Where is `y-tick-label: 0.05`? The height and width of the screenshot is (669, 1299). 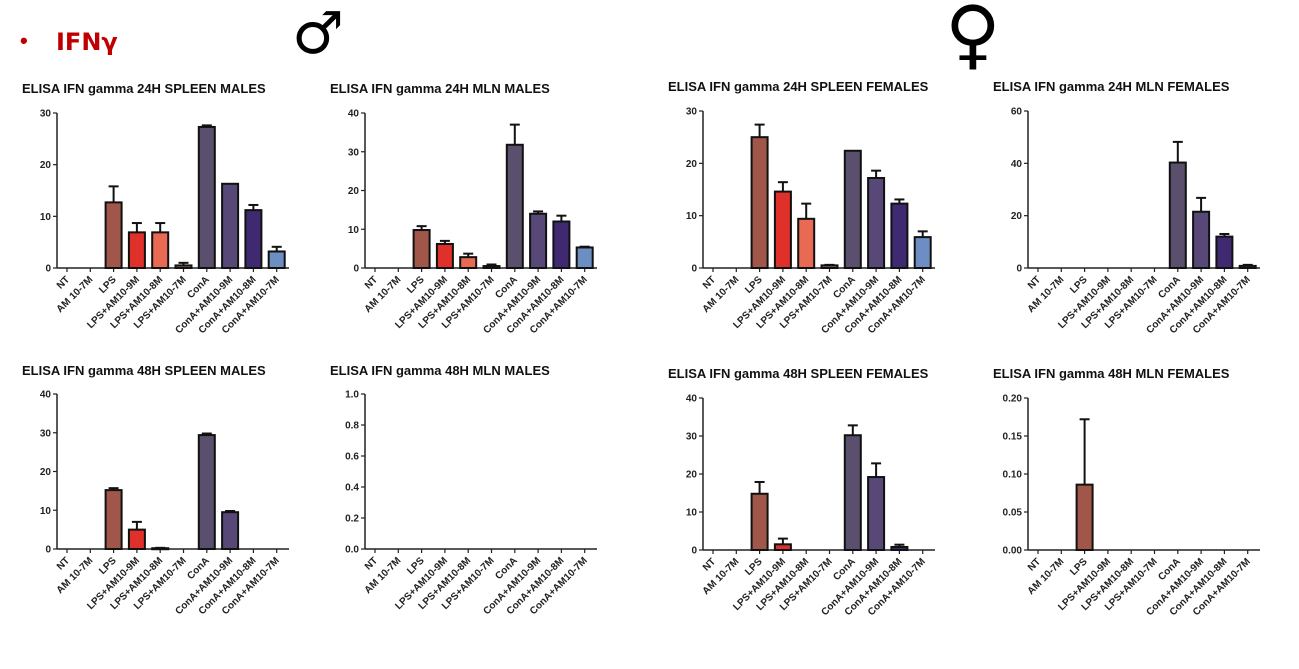
y-tick-label: 0.05 is located at coordinates (1013, 513).